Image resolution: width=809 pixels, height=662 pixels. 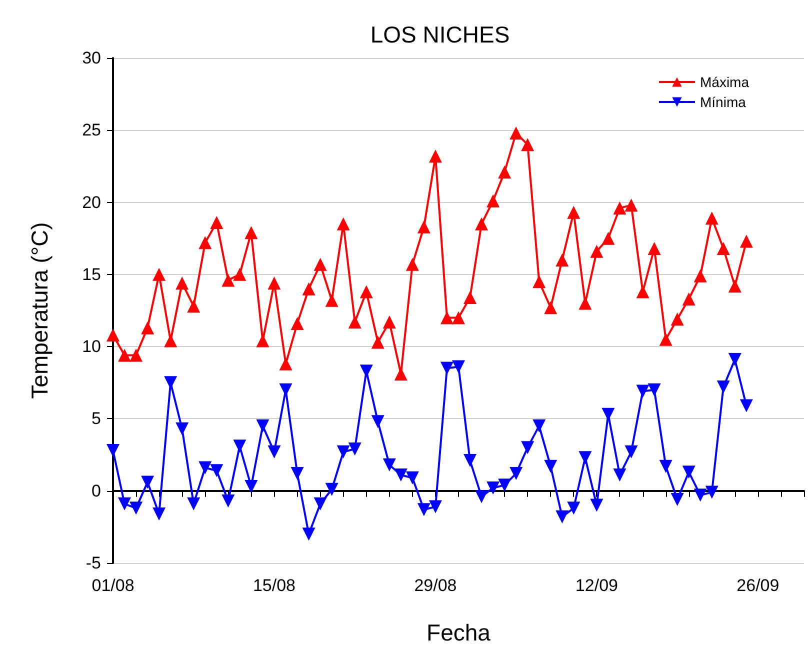 What do you see at coordinates (91, 130) in the screenshot?
I see `y-tick-label: 25` at bounding box center [91, 130].